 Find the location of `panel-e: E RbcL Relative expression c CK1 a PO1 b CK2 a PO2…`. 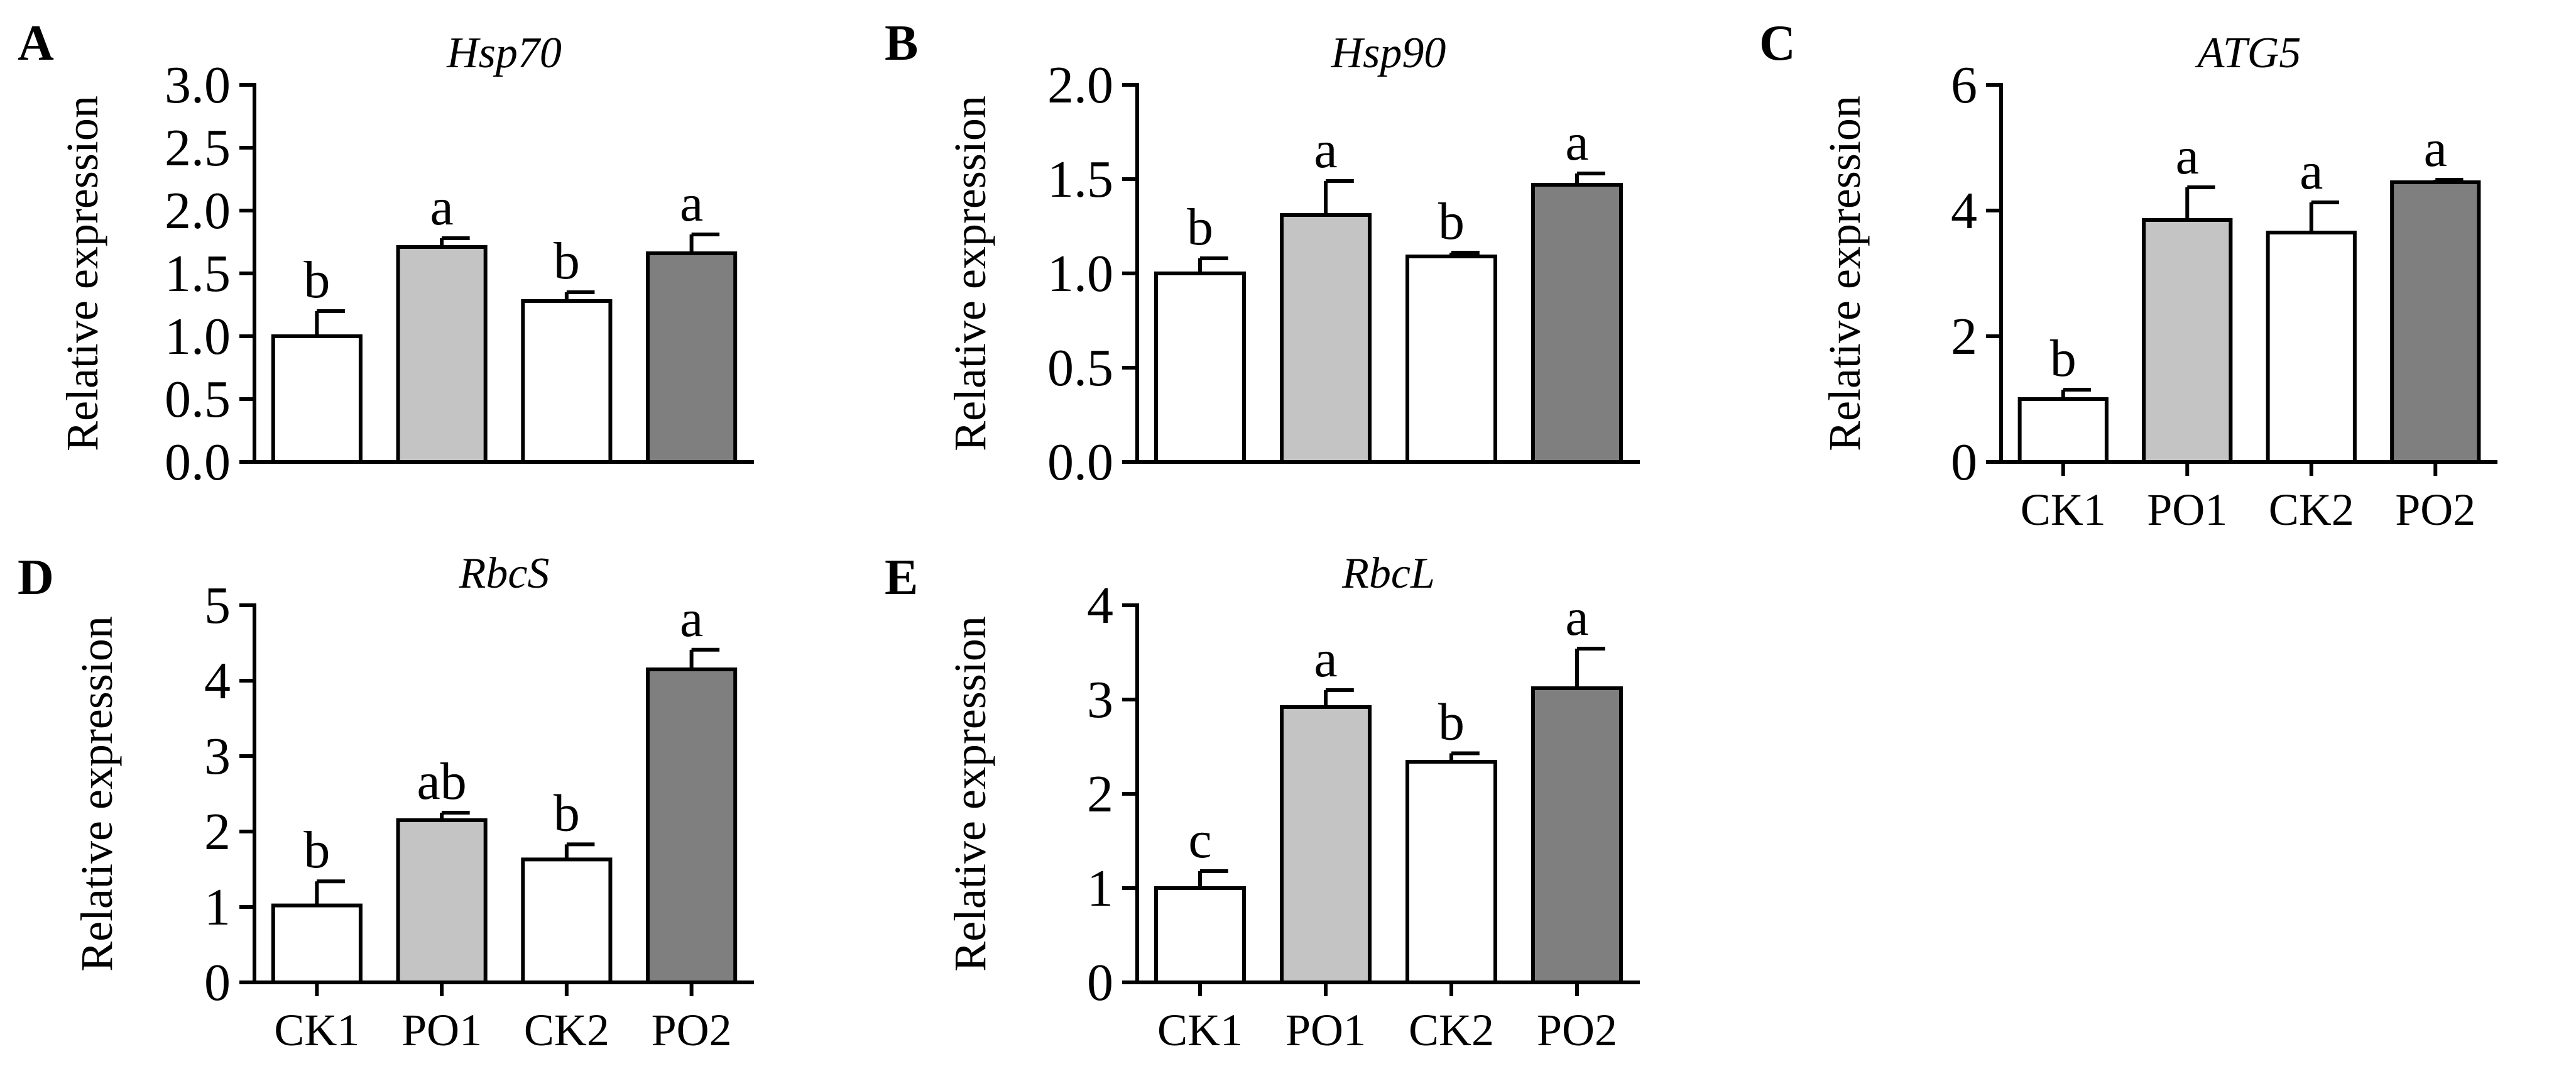

panel-e: E RbcL Relative expression c CK1 a PO1 b CK2 a PO2… is located at coordinates (1262, 802).